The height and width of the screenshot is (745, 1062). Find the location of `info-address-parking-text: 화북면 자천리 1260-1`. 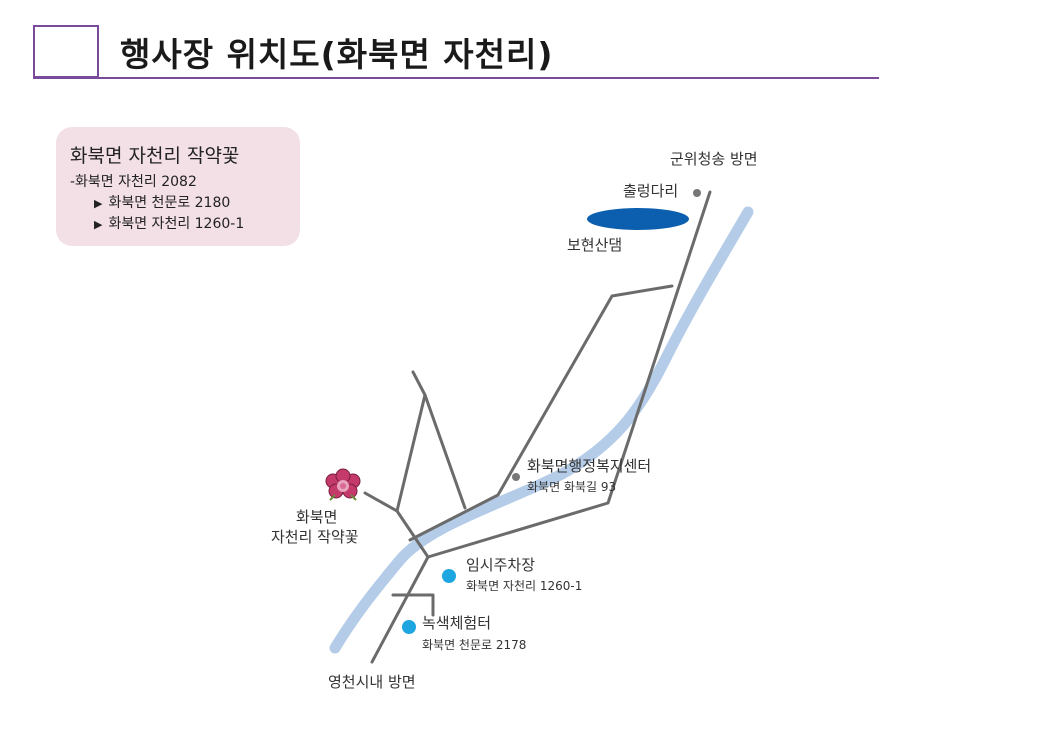

info-address-parking-text: 화북면 자천리 1260-1 is located at coordinates (176, 224).